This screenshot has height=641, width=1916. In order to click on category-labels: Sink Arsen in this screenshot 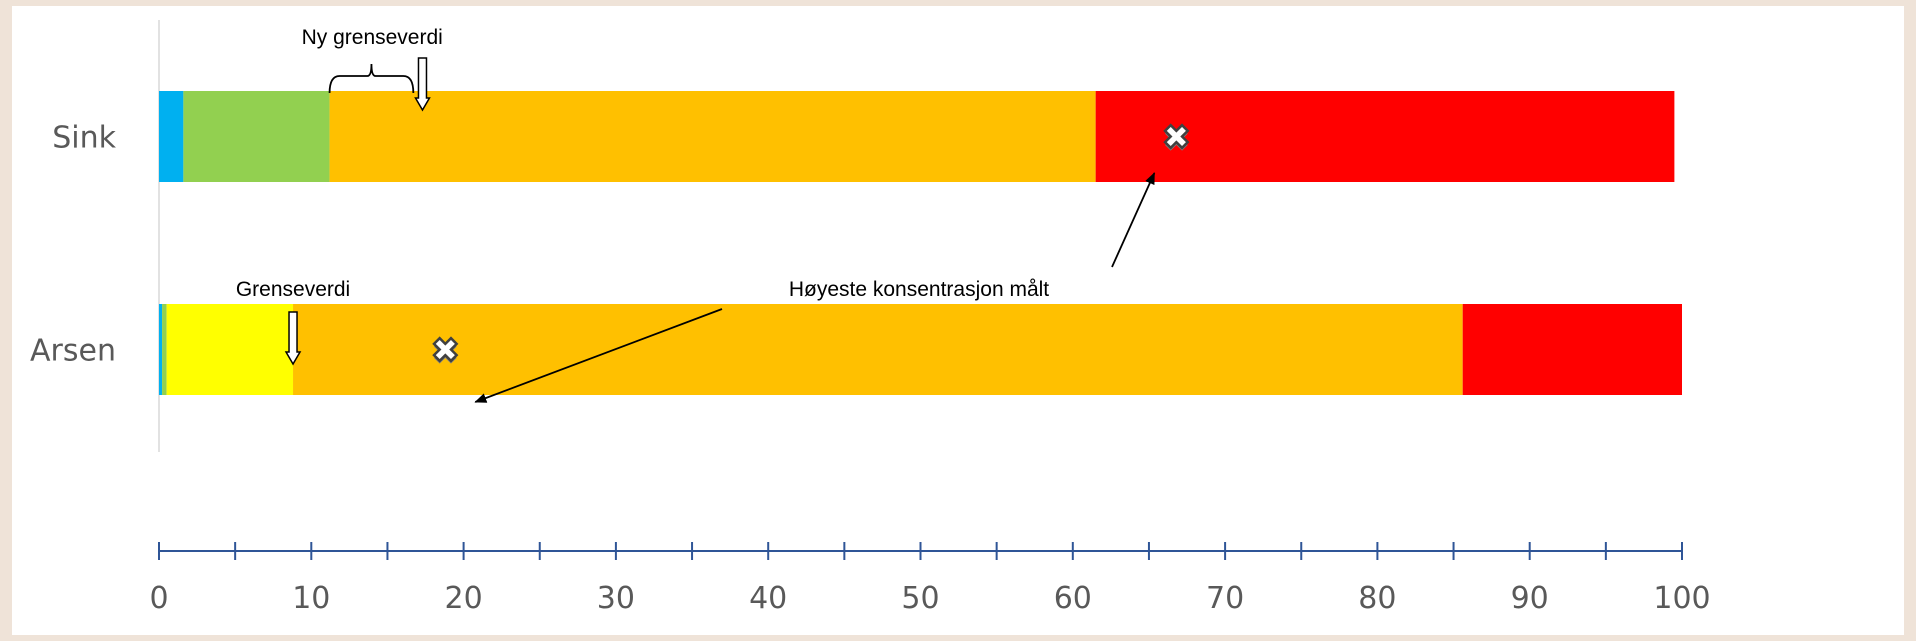, I will do `click(73, 245)`.